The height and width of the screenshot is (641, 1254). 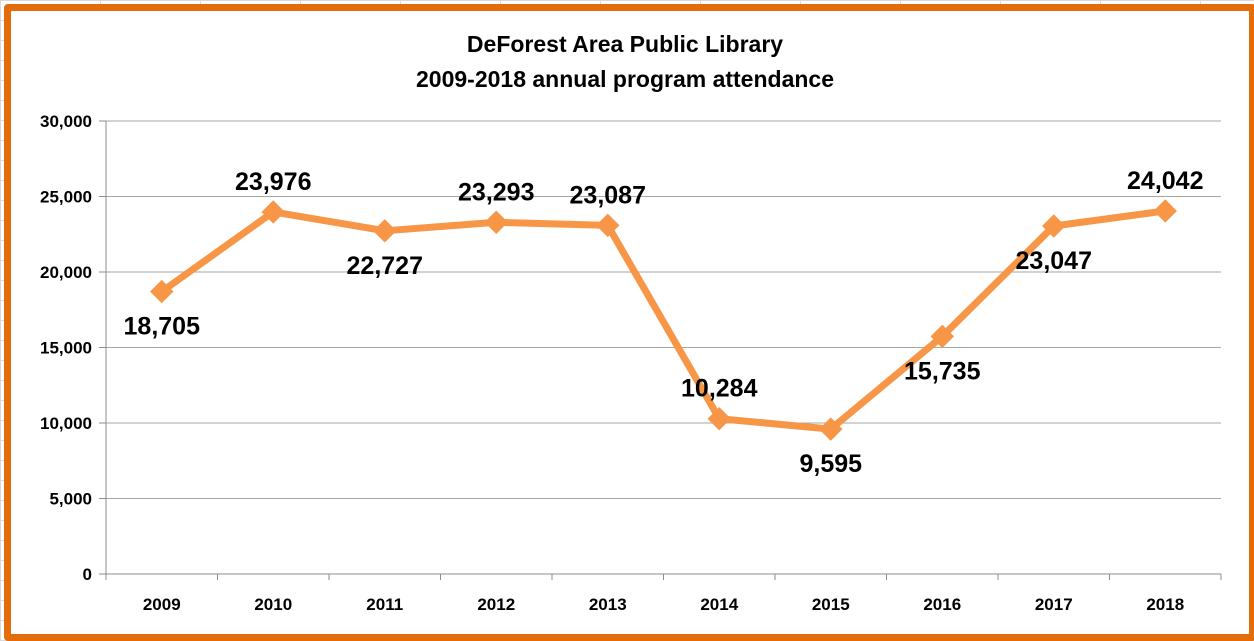 I want to click on y-tick-label: 5,000, so click(x=70, y=499).